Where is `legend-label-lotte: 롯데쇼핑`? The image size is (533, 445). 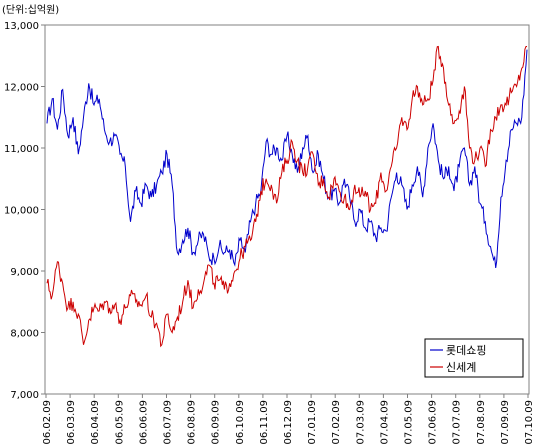 legend-label-lotte: 롯데쇼핑 is located at coordinates (466, 350).